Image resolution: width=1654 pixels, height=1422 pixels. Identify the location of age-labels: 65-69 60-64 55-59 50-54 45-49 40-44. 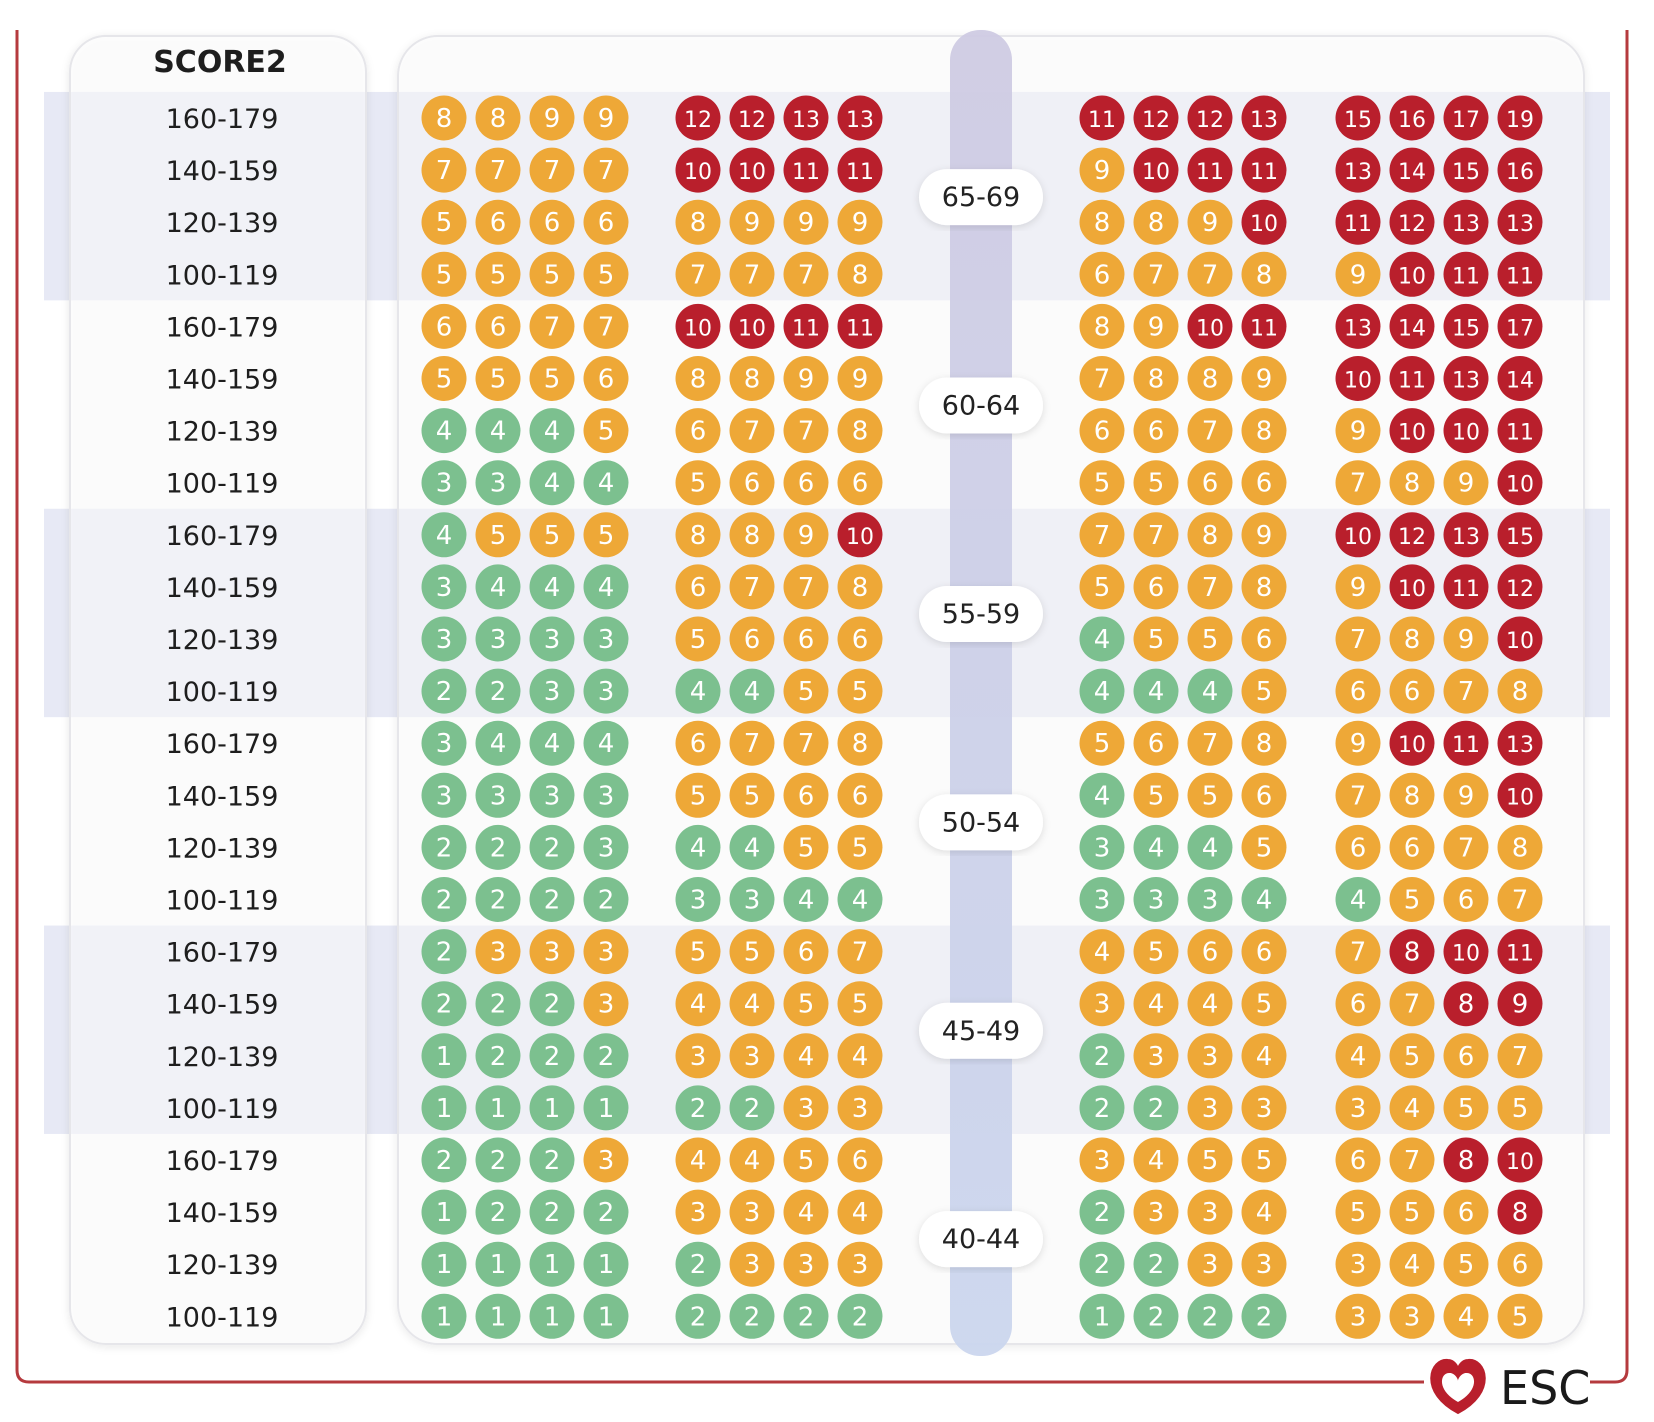
(981, 718).